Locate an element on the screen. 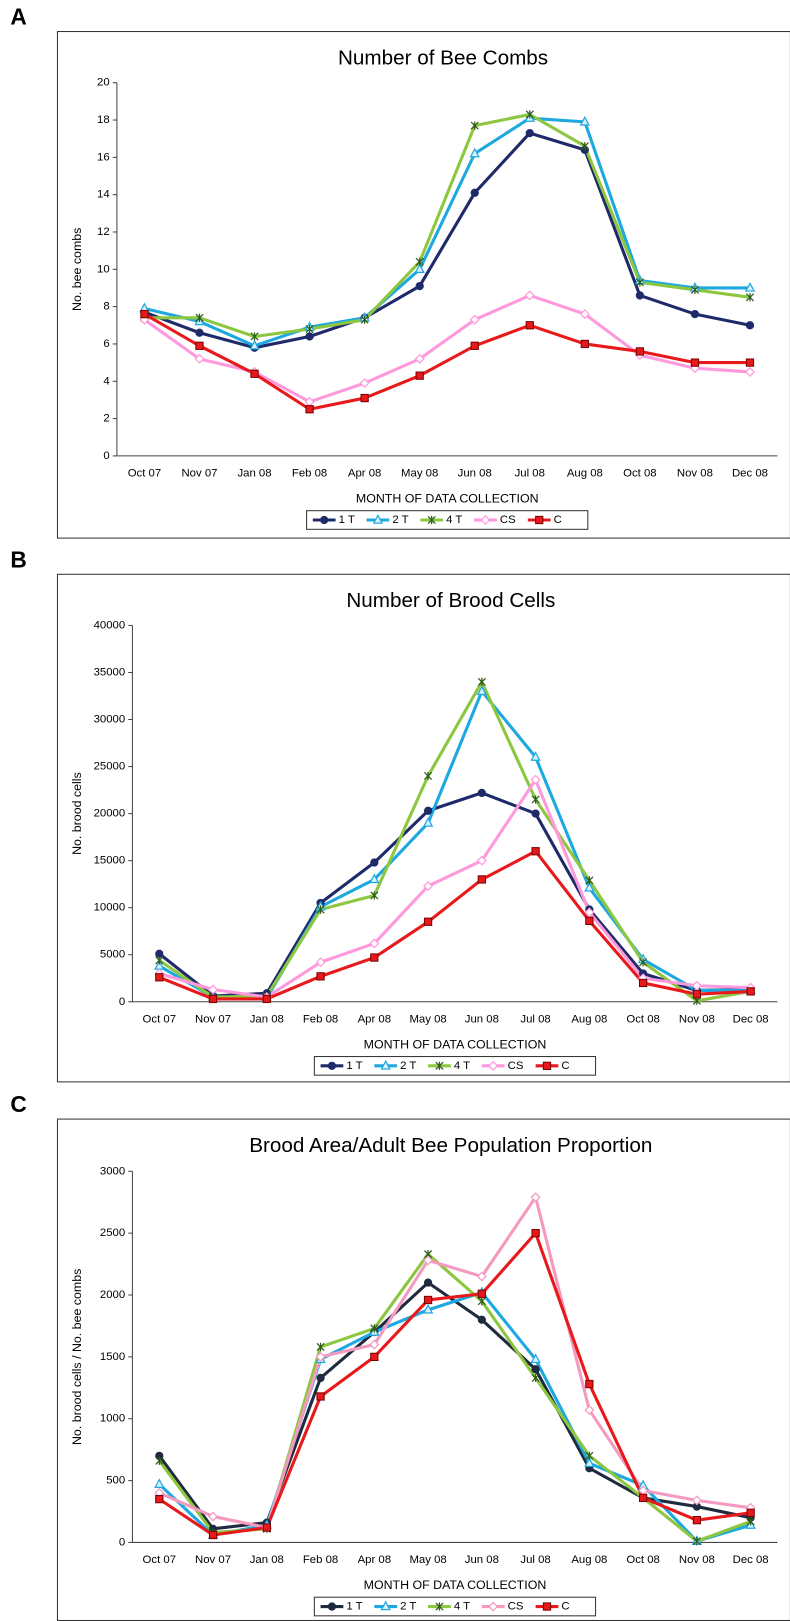 The height and width of the screenshot is (1621, 790). y-tick-label: 3000 is located at coordinates (112, 1171).